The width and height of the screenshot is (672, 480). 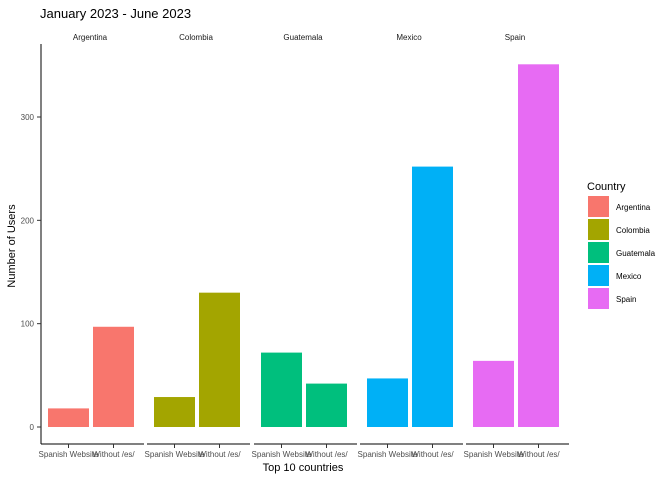 What do you see at coordinates (409, 37) in the screenshot?
I see `facet-strip-label: Mexico` at bounding box center [409, 37].